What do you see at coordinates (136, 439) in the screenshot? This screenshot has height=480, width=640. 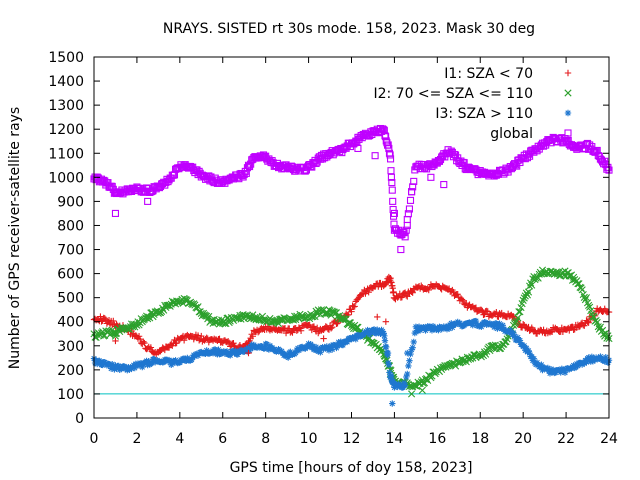 I see `x-tick-label: 2` at bounding box center [136, 439].